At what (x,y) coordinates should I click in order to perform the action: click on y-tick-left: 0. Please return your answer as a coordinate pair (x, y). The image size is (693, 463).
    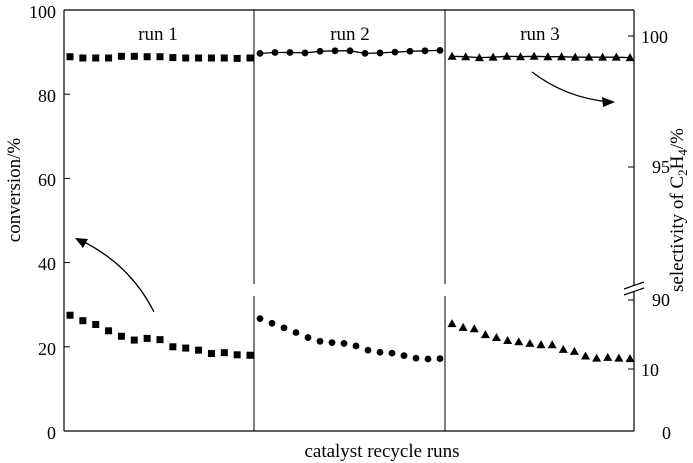
    Looking at the image, I should click on (51, 433).